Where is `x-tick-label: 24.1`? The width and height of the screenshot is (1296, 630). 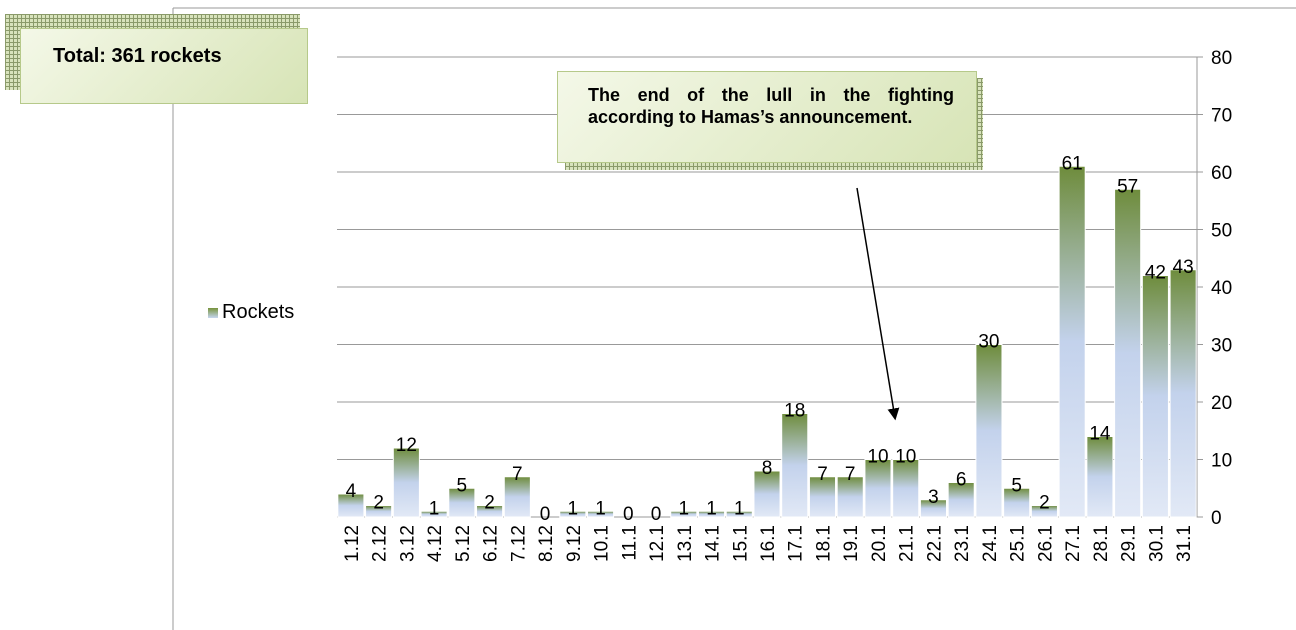 x-tick-label: 24.1 is located at coordinates (990, 543).